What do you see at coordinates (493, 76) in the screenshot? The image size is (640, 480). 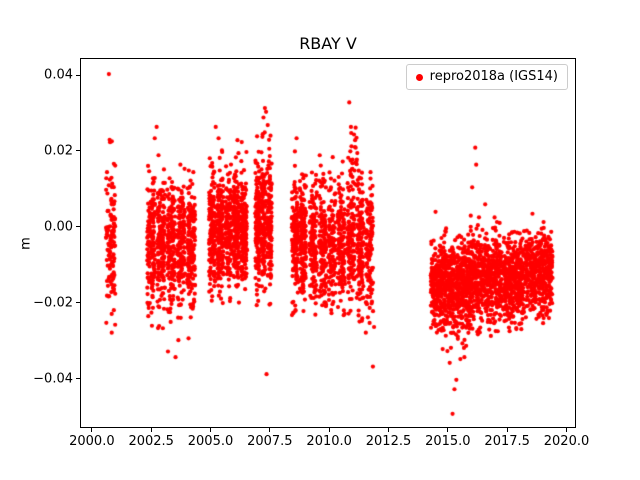 I see `legend-label: repro2018a (IGS14)` at bounding box center [493, 76].